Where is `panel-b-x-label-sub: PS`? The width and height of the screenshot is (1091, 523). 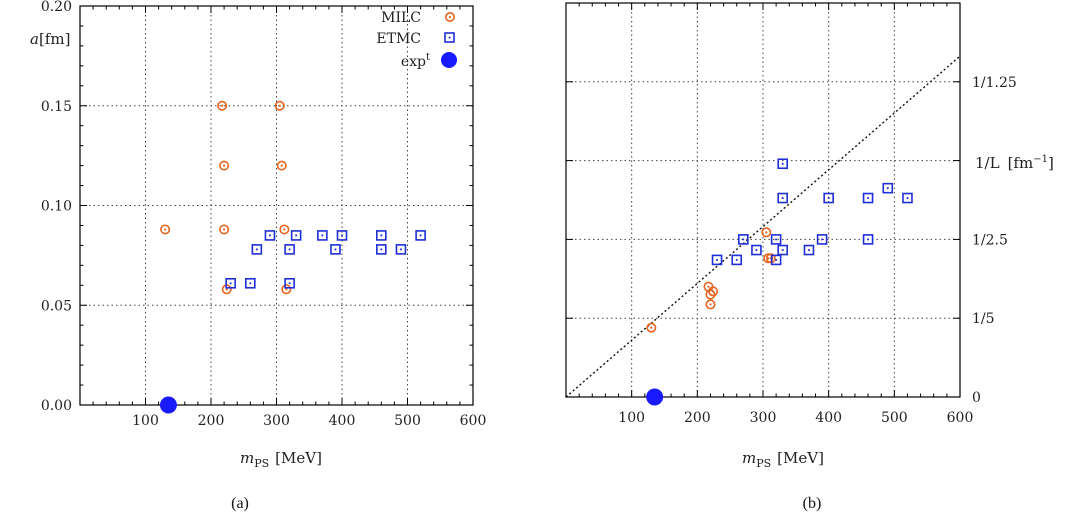
panel-b-x-label-sub: PS is located at coordinates (763, 463).